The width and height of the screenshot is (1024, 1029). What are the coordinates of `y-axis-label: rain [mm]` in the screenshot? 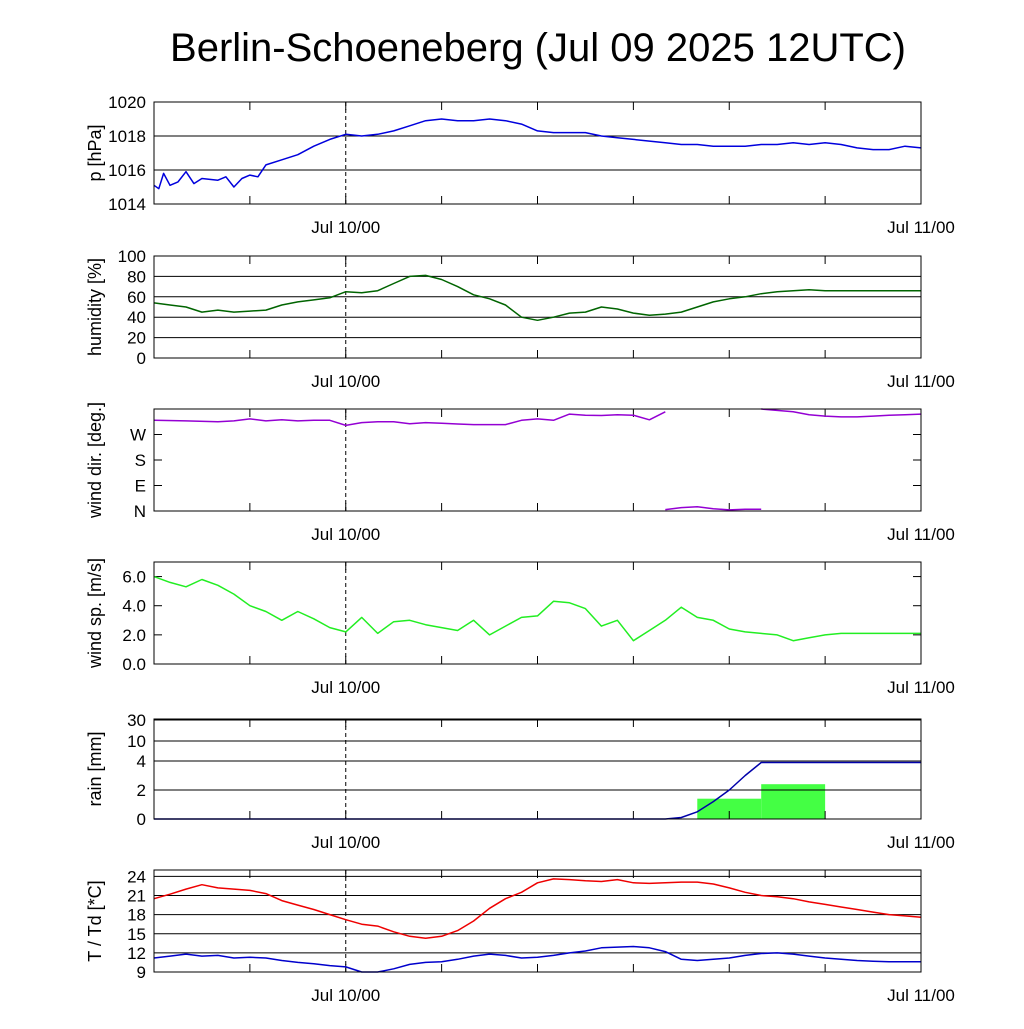 It's located at (95, 768).